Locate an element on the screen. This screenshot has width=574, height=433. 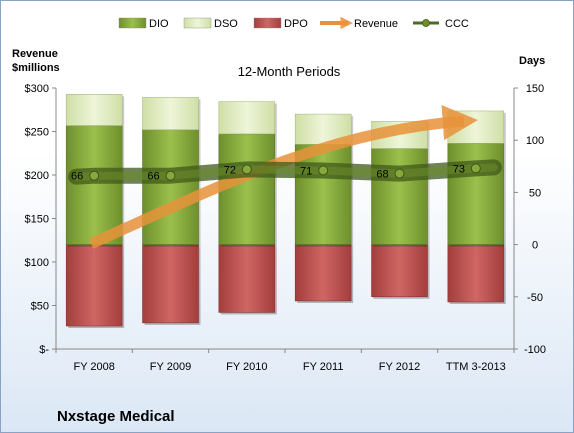
y-right-tick-label: 50 is located at coordinates (535, 193).